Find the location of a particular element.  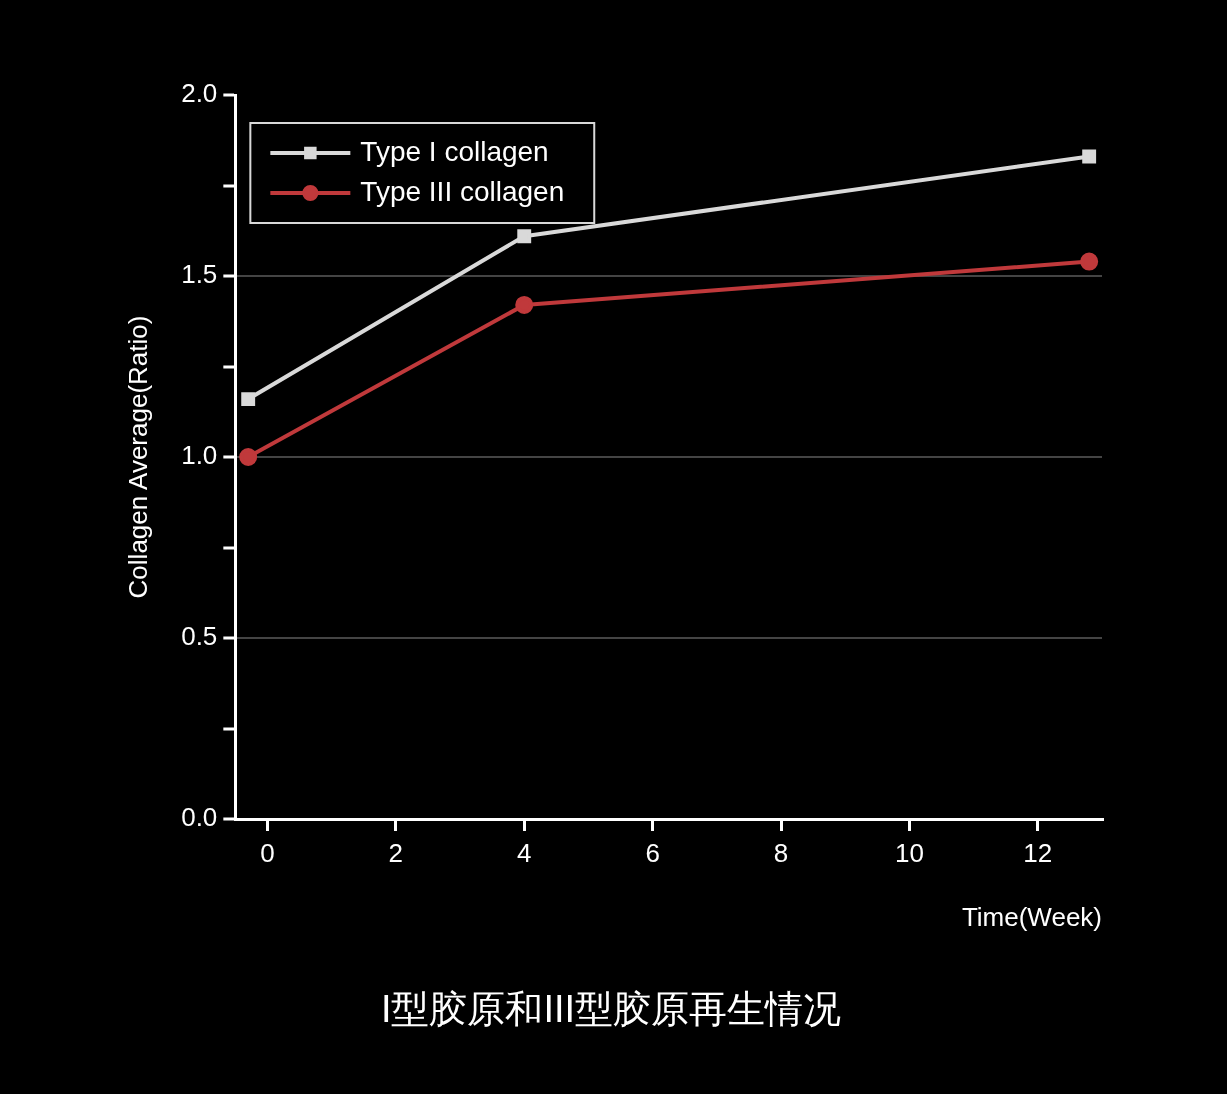

y-tick-label: 0.5 is located at coordinates (199, 636).